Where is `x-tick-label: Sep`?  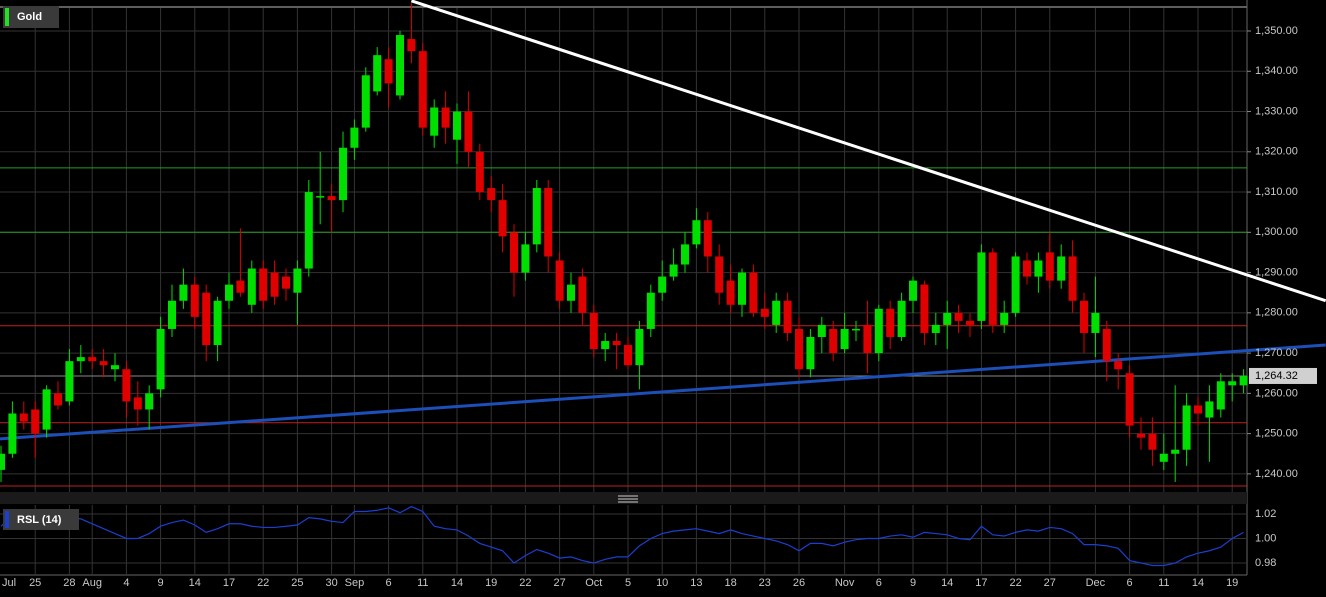
x-tick-label: Sep is located at coordinates (355, 583).